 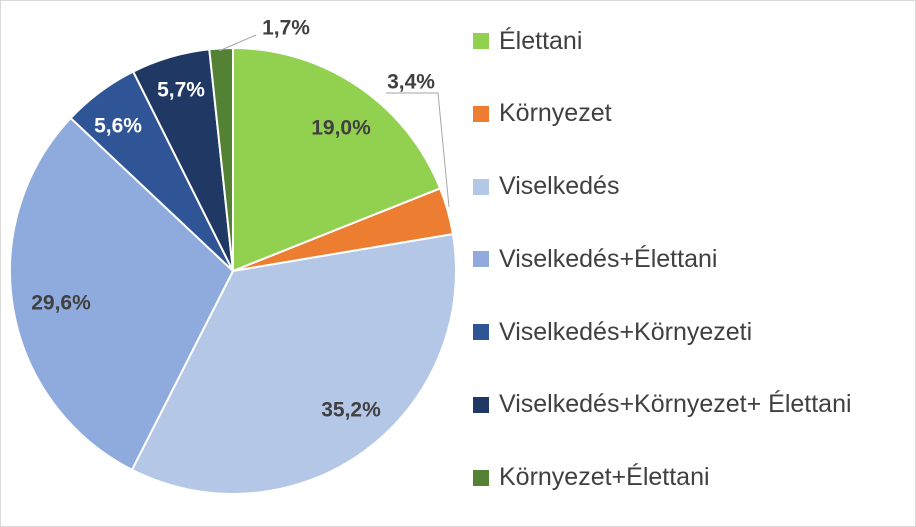 What do you see at coordinates (411, 82) in the screenshot?
I see `data-label-kornyezet: 3,4%` at bounding box center [411, 82].